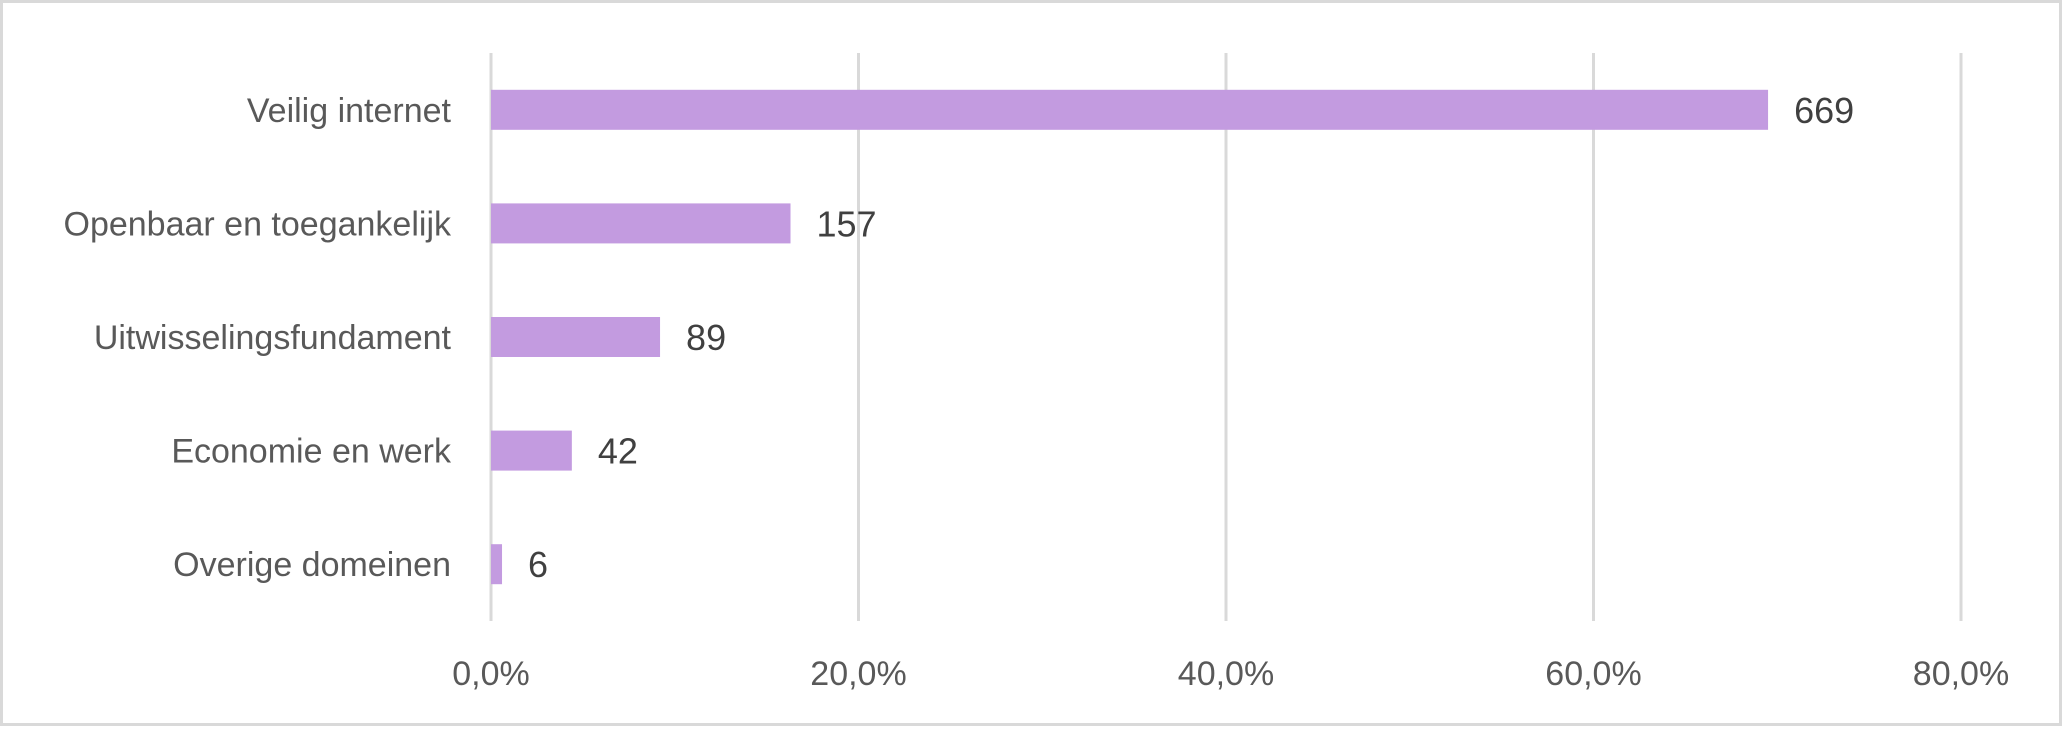 Image resolution: width=2062 pixels, height=729 pixels. Describe the element at coordinates (273, 338) in the screenshot. I see `category-label: Uitwisselingsfundament` at that location.